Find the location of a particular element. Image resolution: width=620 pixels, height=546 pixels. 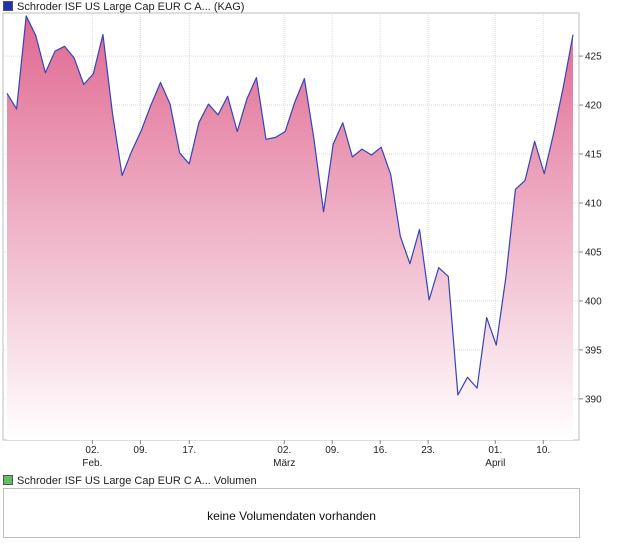

y-tick-label: 400 is located at coordinates (593, 301).